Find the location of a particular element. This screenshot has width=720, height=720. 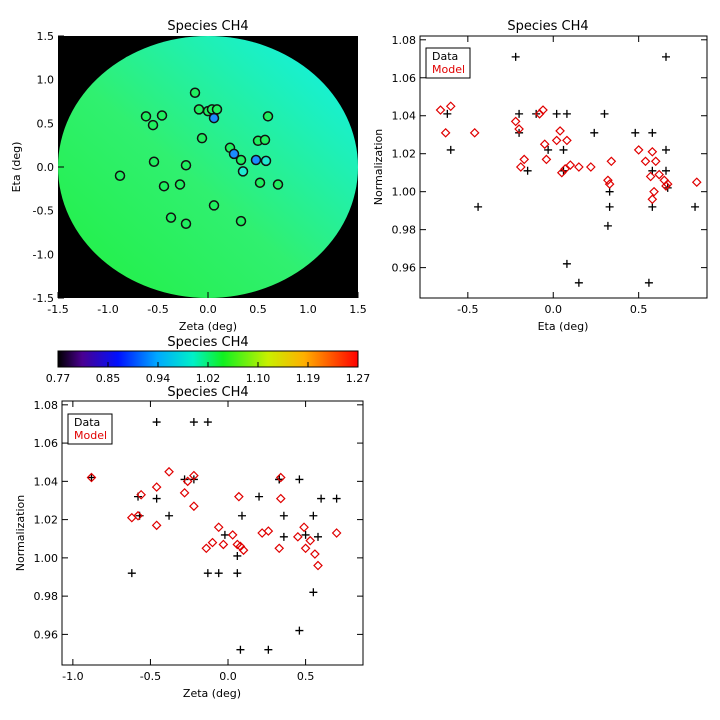

map-title: Species CH4 is located at coordinates (207, 26).